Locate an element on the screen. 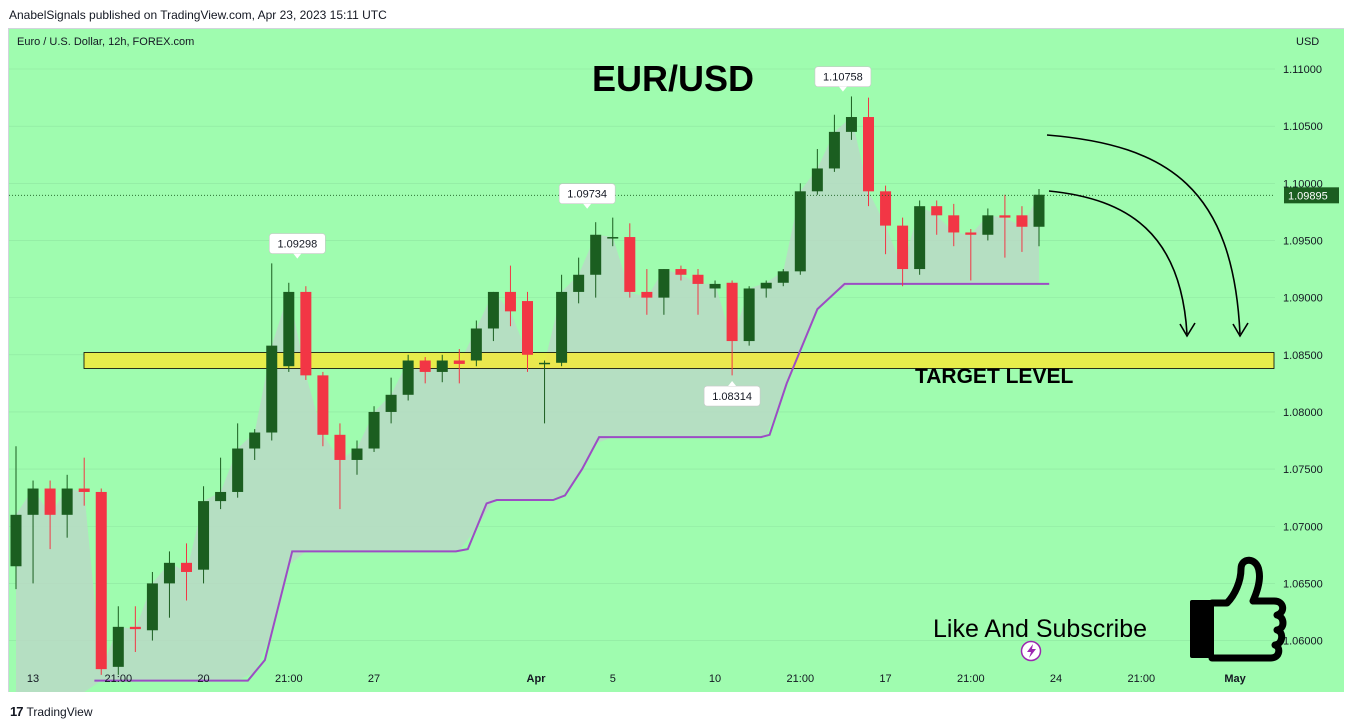 The image size is (1354, 727). time-tick-label: 10 is located at coordinates (715, 679).